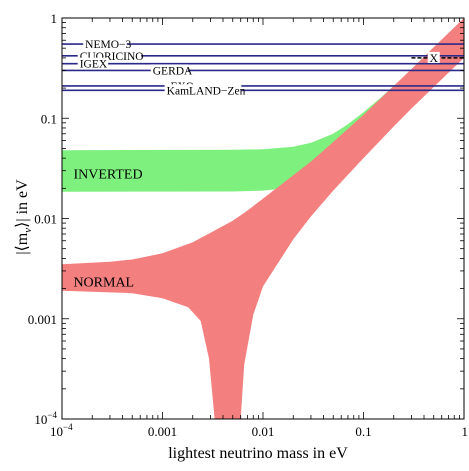 The image size is (469, 471). Describe the element at coordinates (109, 55) in the screenshot. I see `limit-label-bg-cuoricino` at that location.